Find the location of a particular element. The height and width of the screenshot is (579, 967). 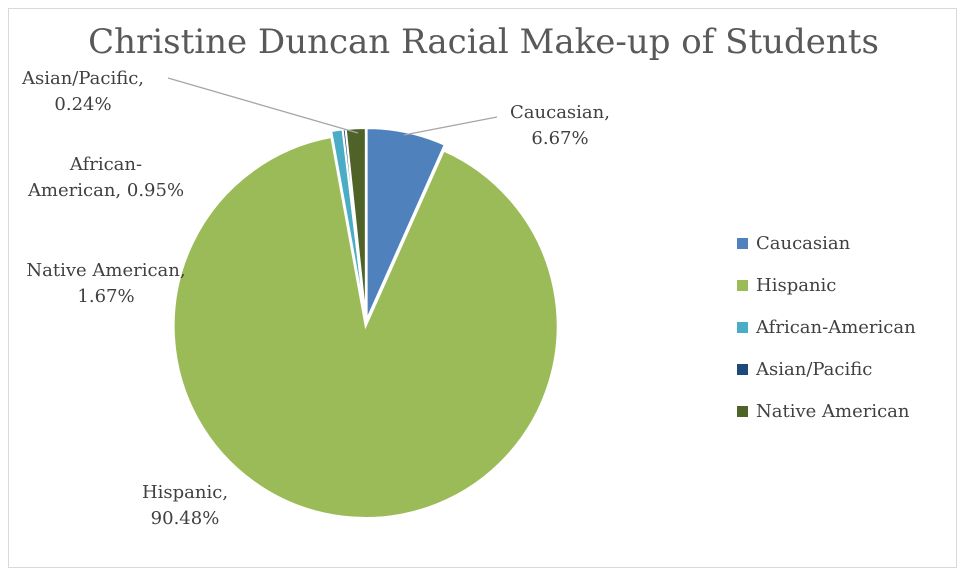

legend-label: Native American is located at coordinates (833, 411).